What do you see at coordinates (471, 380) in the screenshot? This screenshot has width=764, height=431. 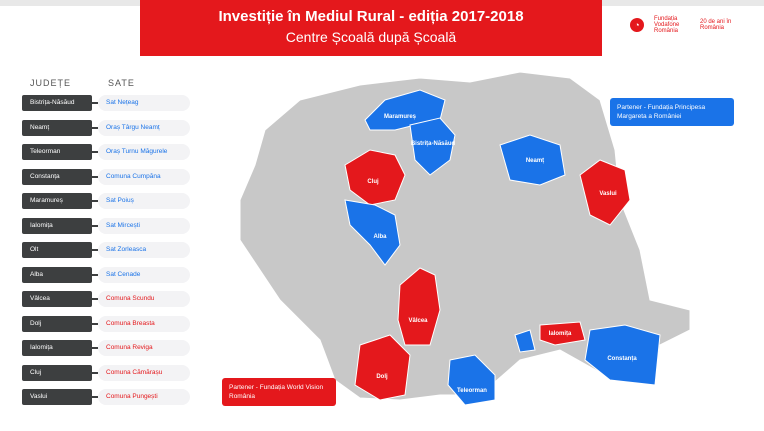 I see `county-teleorman` at bounding box center [471, 380].